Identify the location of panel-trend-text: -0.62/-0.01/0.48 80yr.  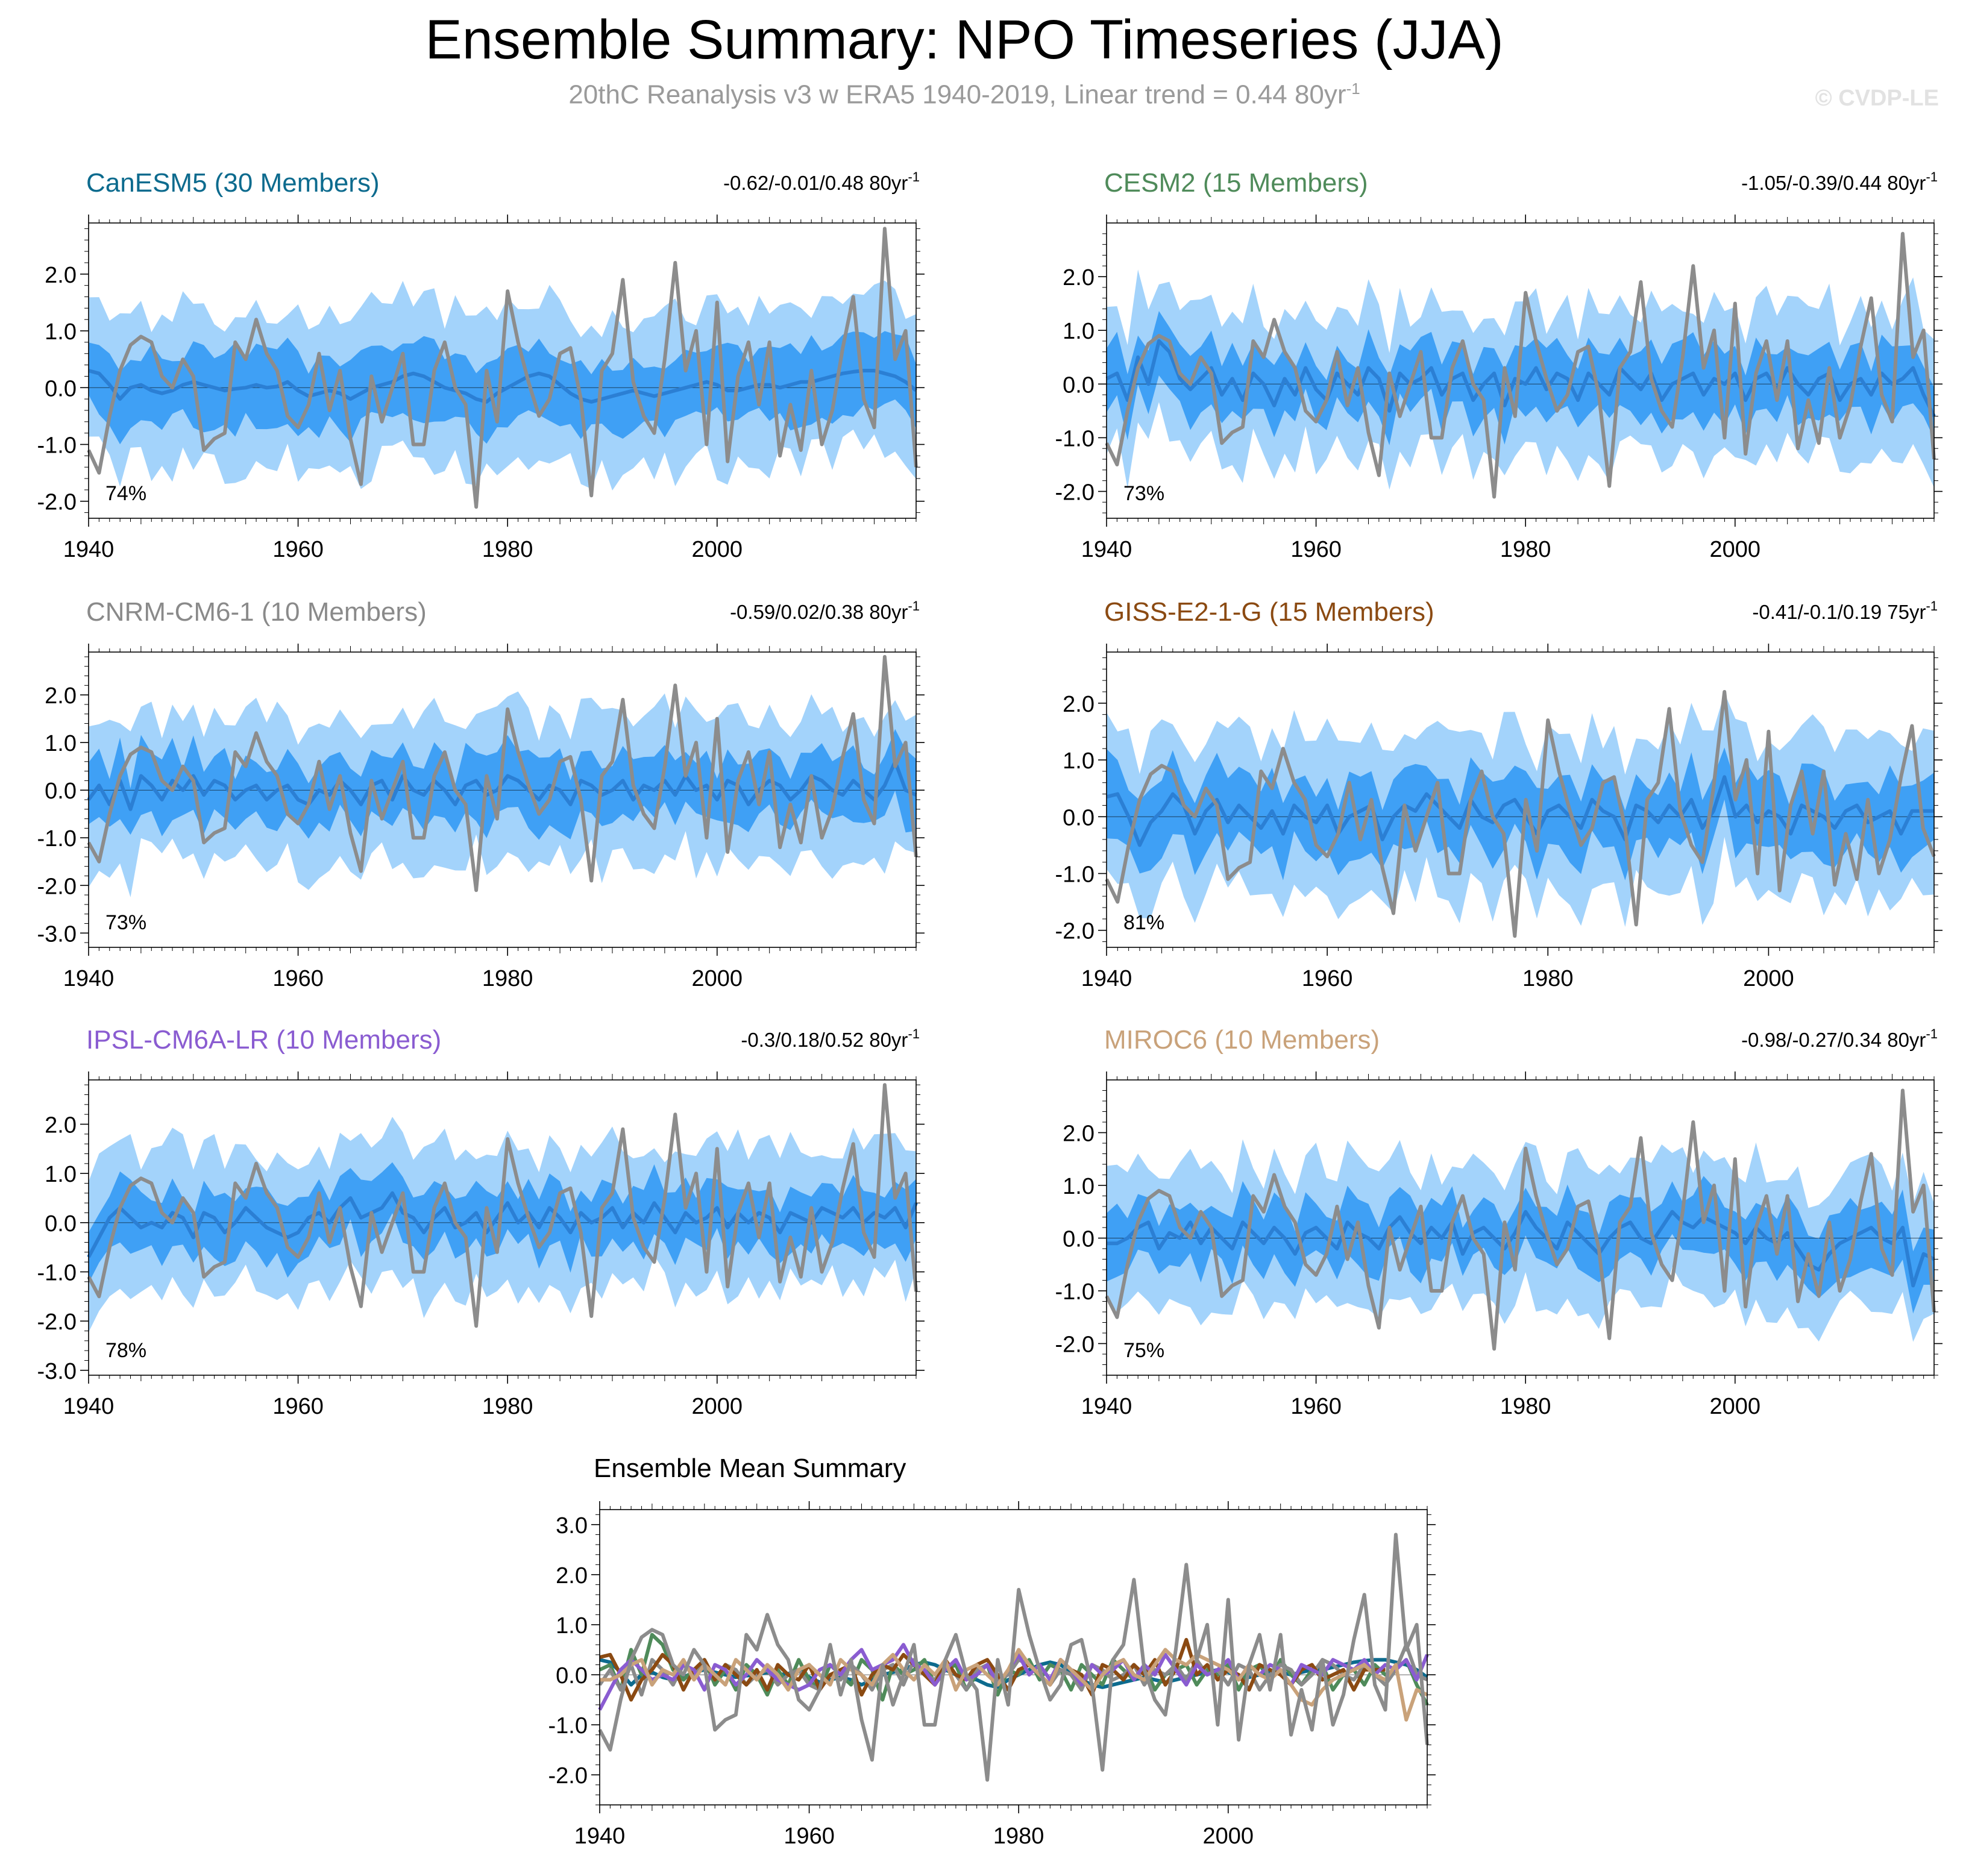
(815, 183).